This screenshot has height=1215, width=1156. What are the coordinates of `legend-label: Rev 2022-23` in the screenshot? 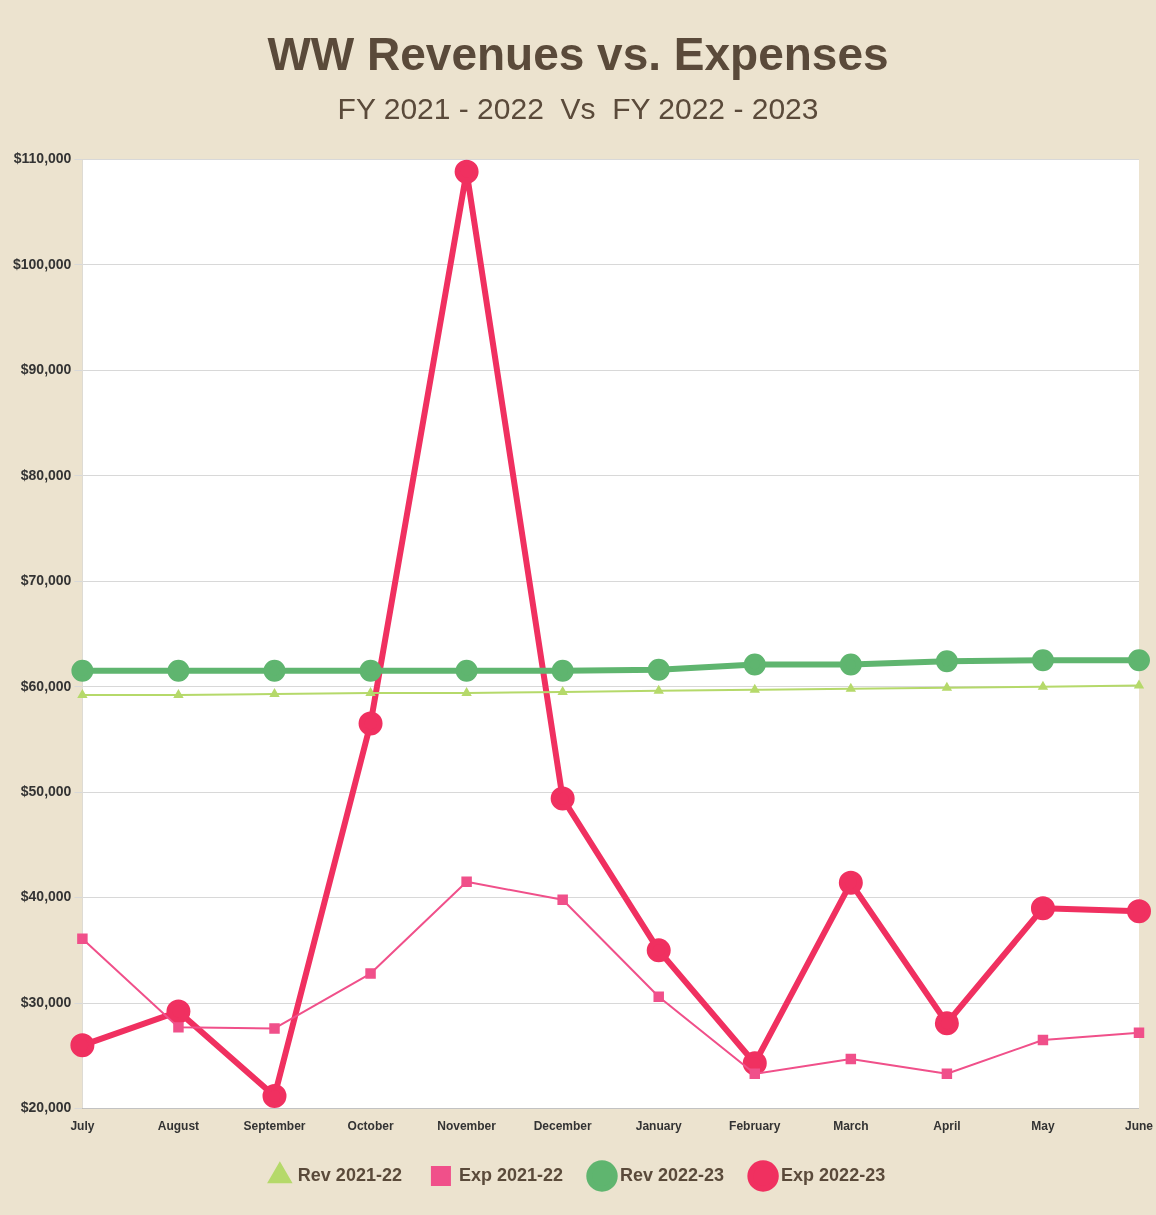 It's located at (672, 1174).